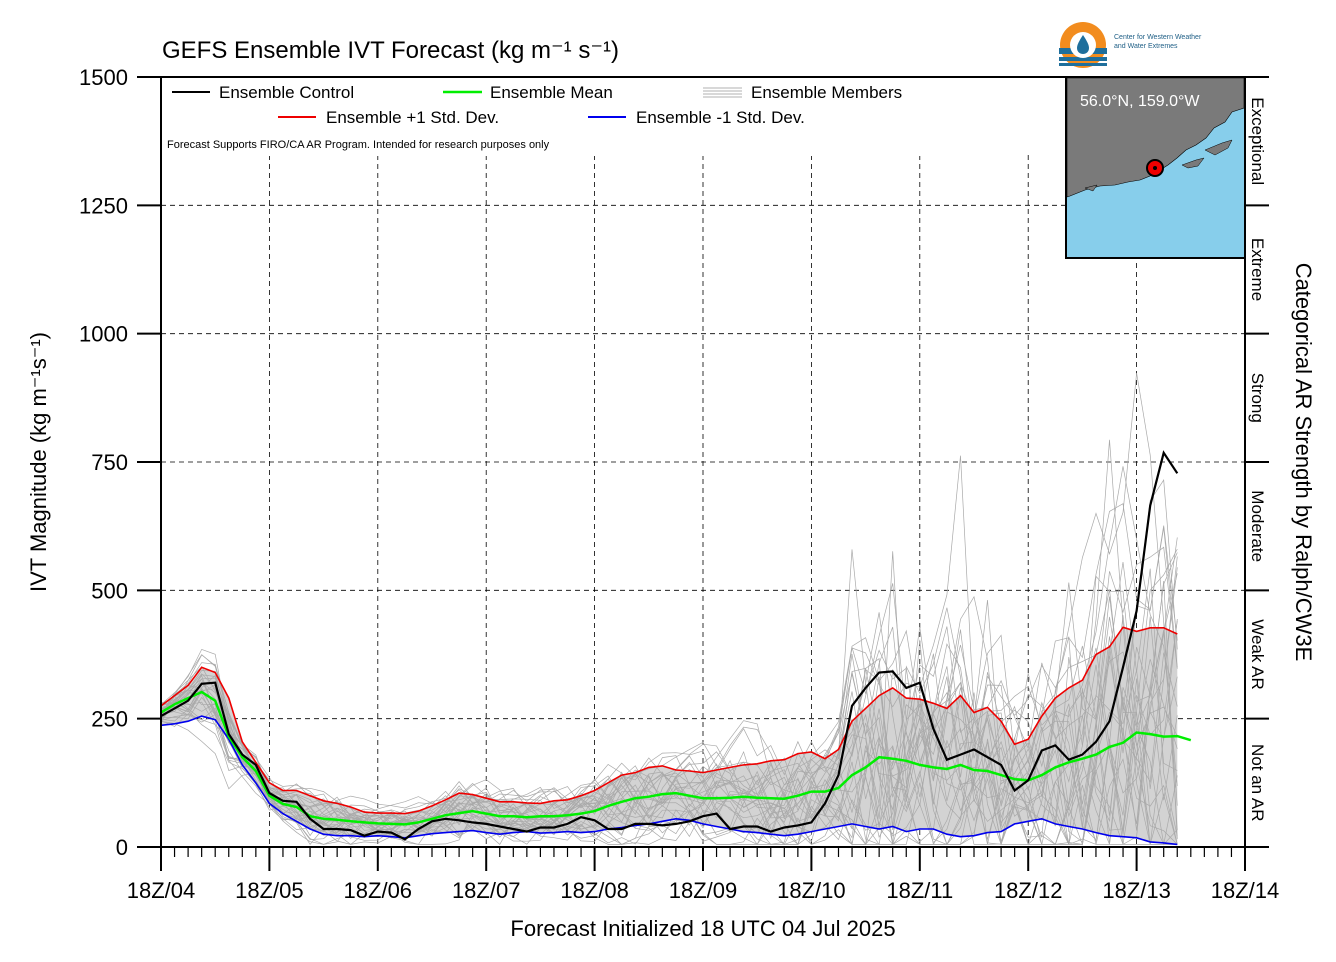 Image resolution: width=1336 pixels, height=962 pixels. Describe the element at coordinates (38, 462) in the screenshot. I see `y-axis-label: IVT Magnitude (kg m⁻¹s⁻¹)` at that location.